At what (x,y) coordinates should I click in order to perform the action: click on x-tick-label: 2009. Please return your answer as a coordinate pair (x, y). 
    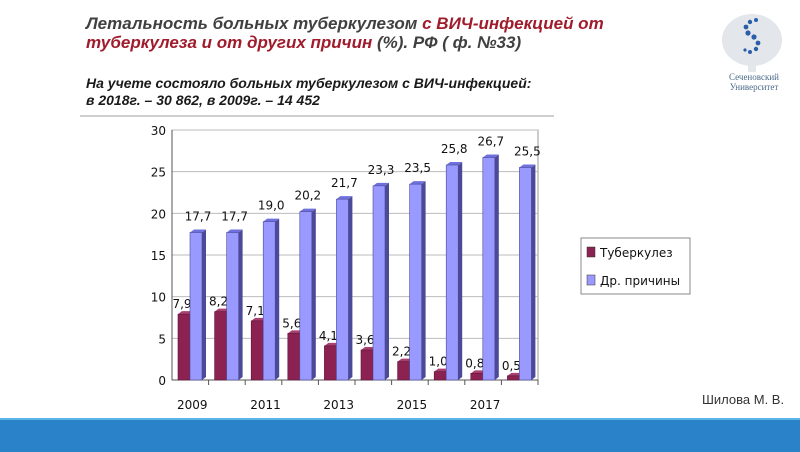
    Looking at the image, I should click on (192, 405).